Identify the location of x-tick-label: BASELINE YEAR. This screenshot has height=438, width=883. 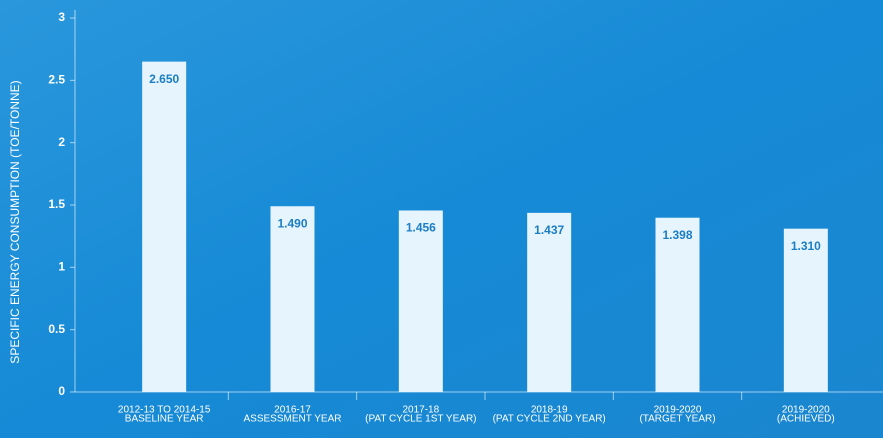
(164, 419).